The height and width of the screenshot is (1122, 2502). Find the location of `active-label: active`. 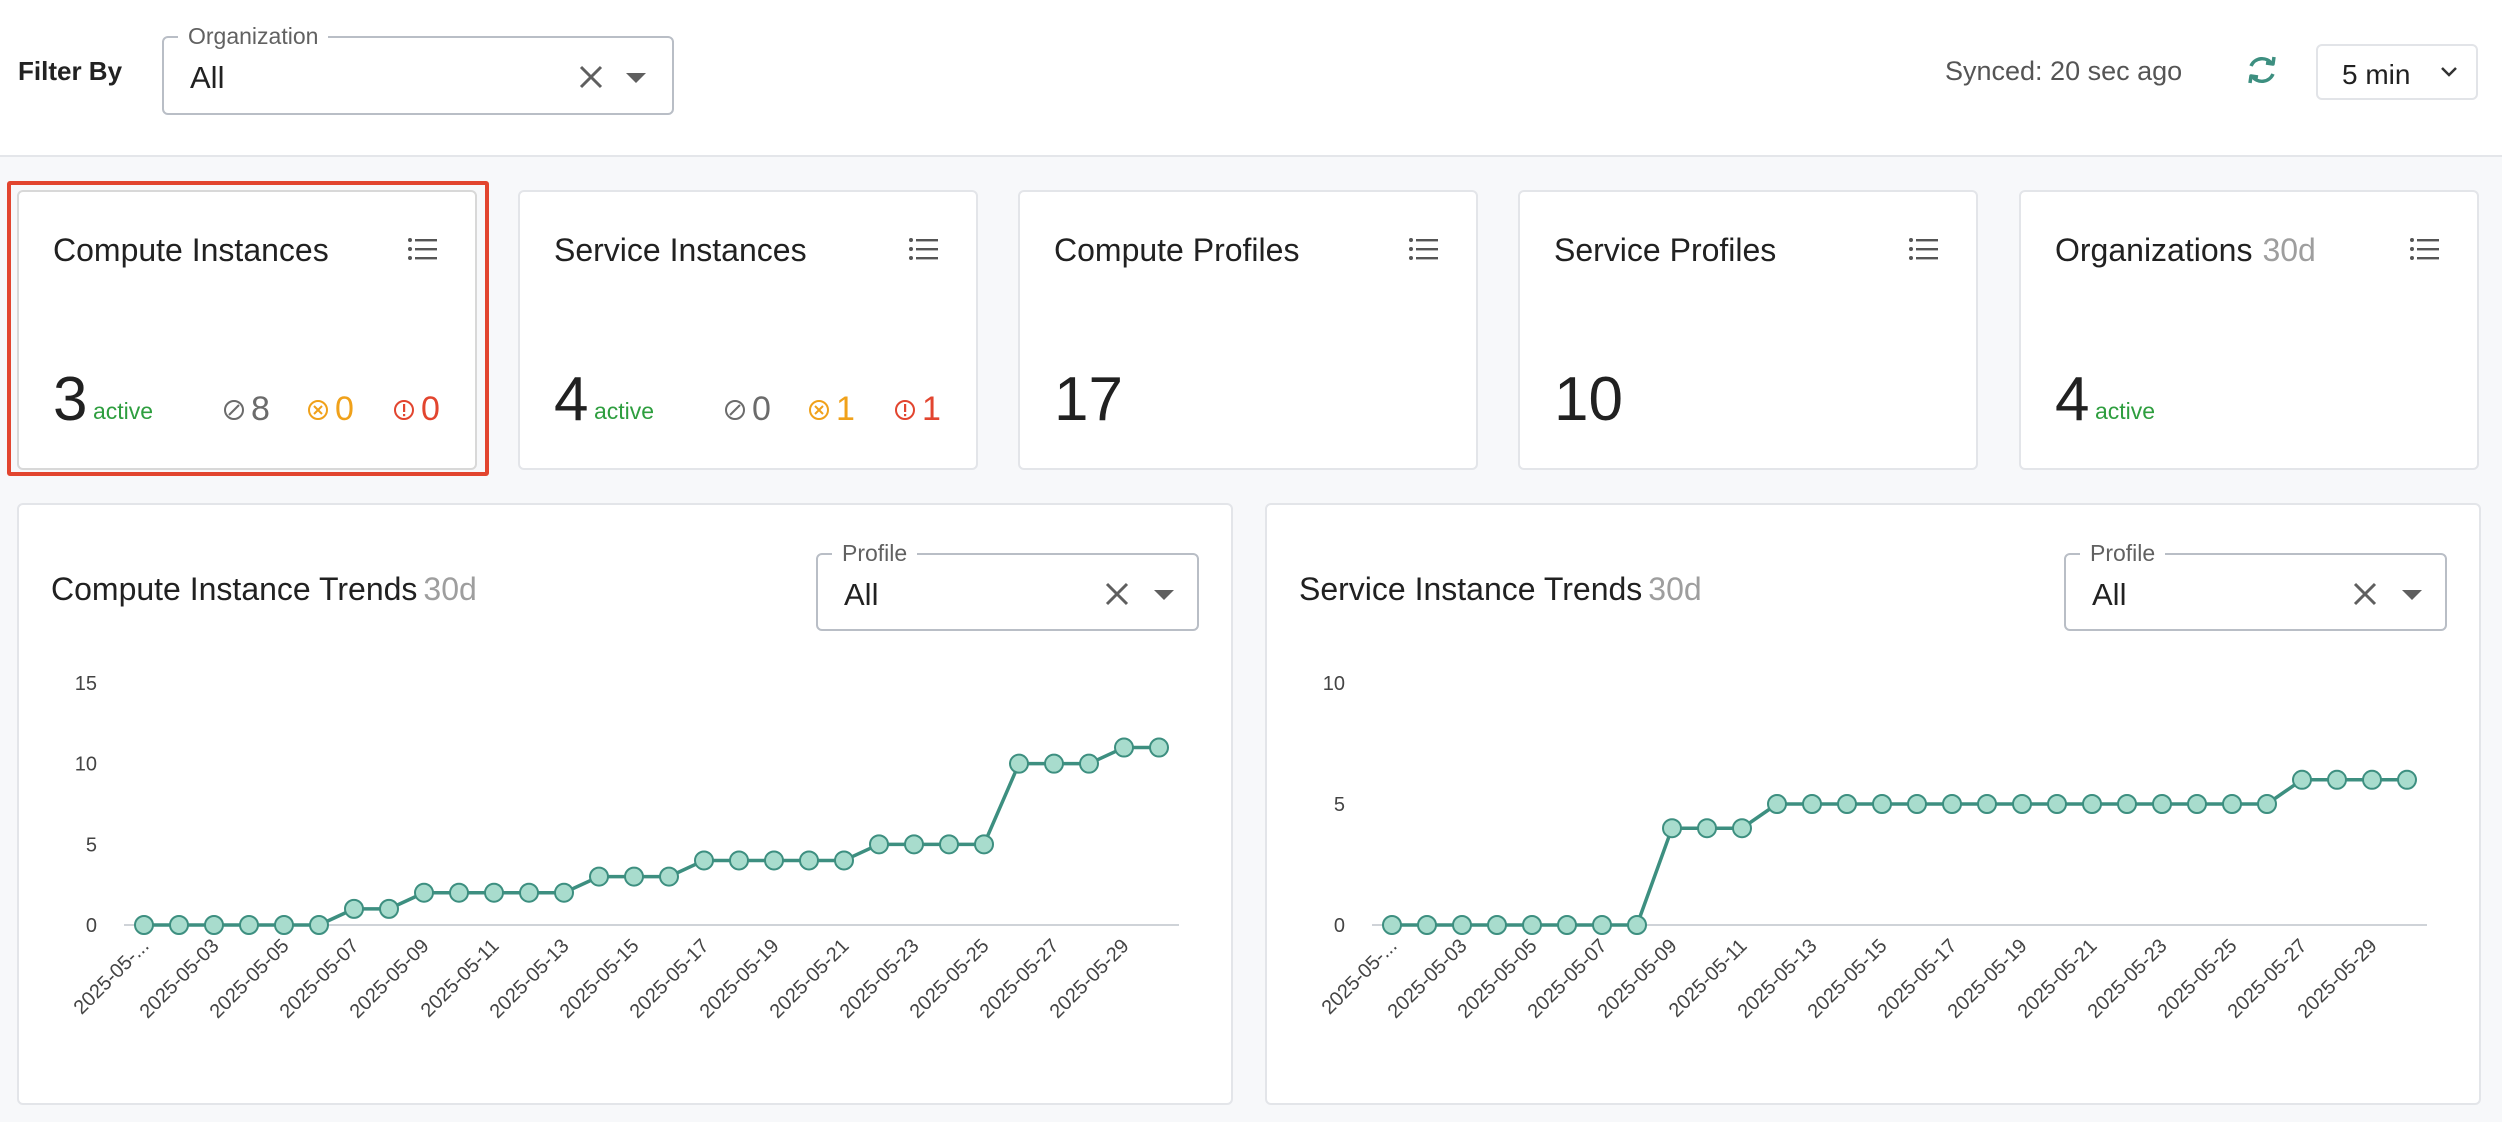

active-label: active is located at coordinates (624, 411).